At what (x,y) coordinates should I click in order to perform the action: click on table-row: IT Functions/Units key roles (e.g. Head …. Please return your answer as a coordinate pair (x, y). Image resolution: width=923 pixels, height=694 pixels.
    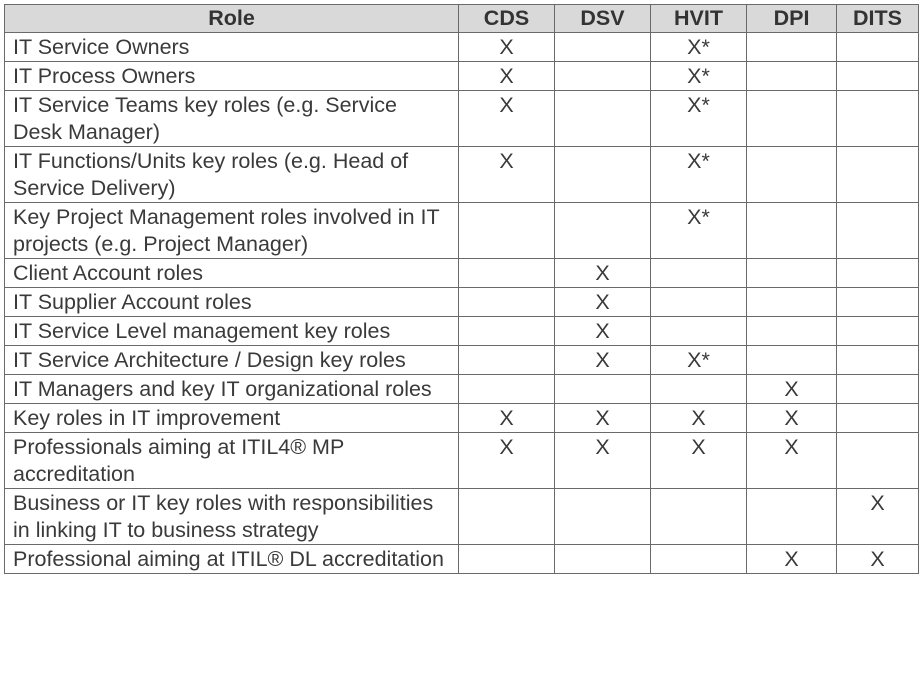
    Looking at the image, I should click on (461, 174).